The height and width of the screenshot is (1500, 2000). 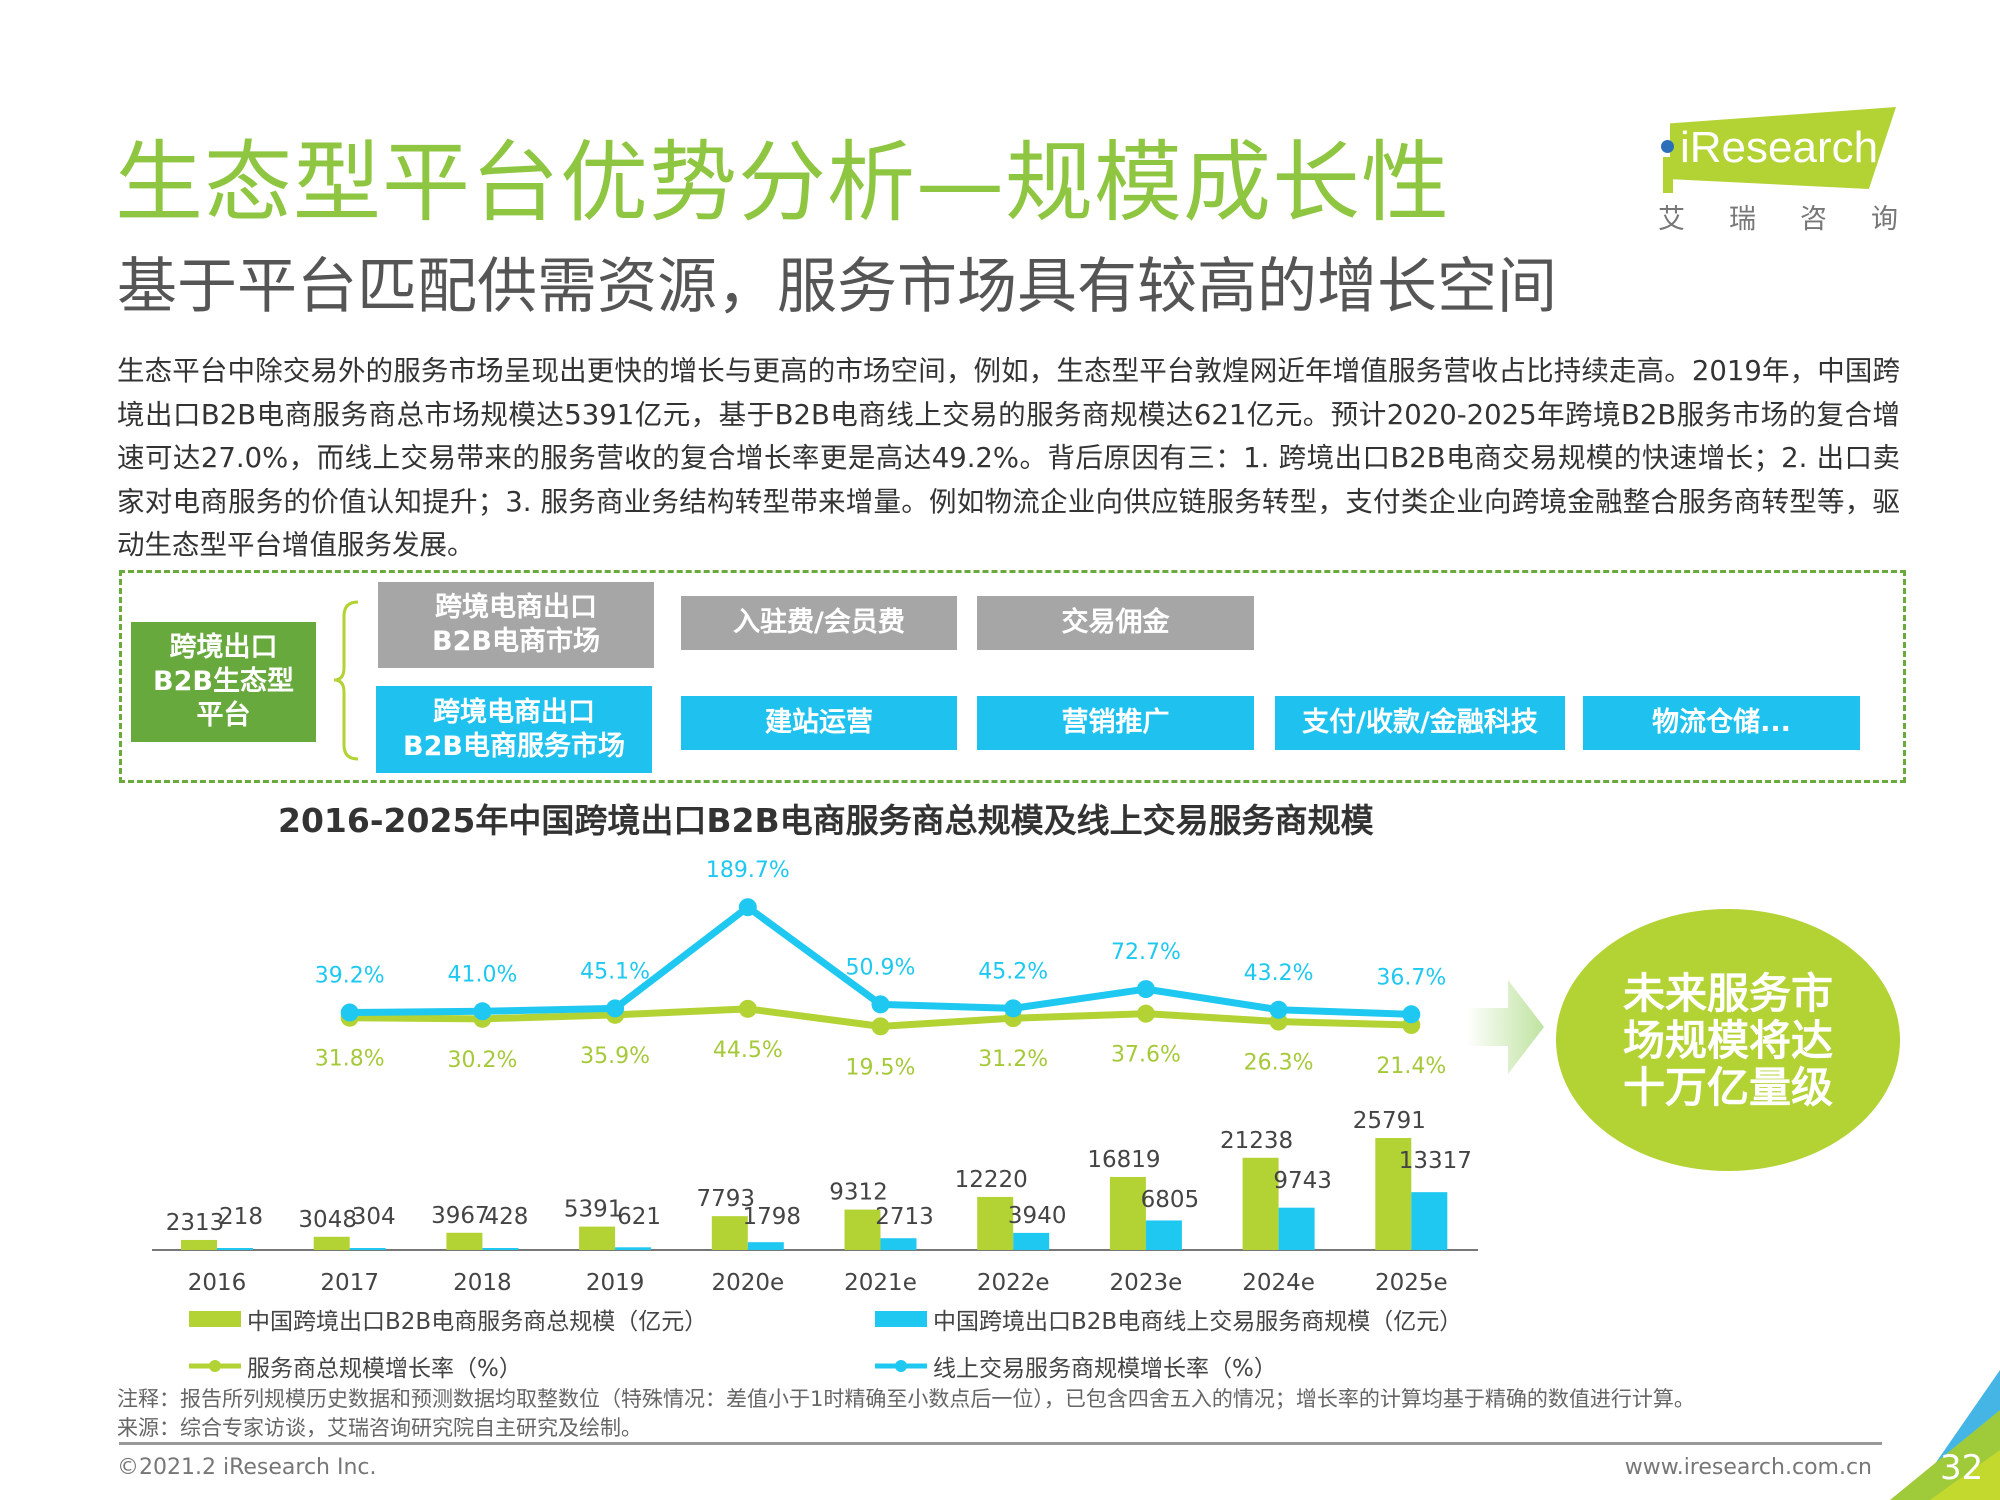 I want to click on line-label: 31.8%, so click(x=350, y=1059).